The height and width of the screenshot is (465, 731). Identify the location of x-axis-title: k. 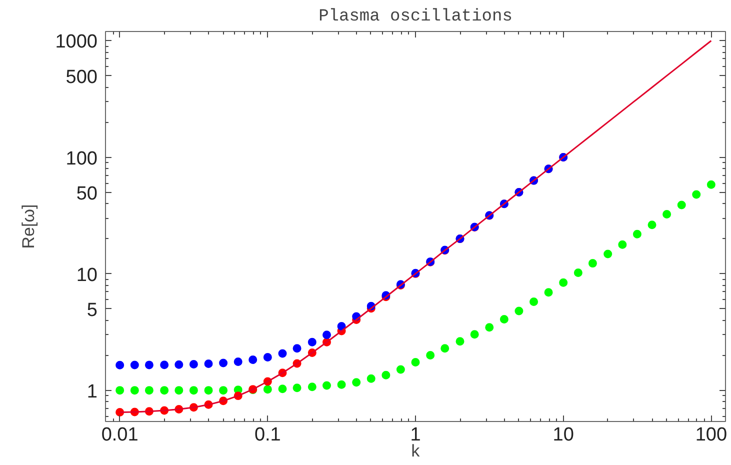
(415, 453).